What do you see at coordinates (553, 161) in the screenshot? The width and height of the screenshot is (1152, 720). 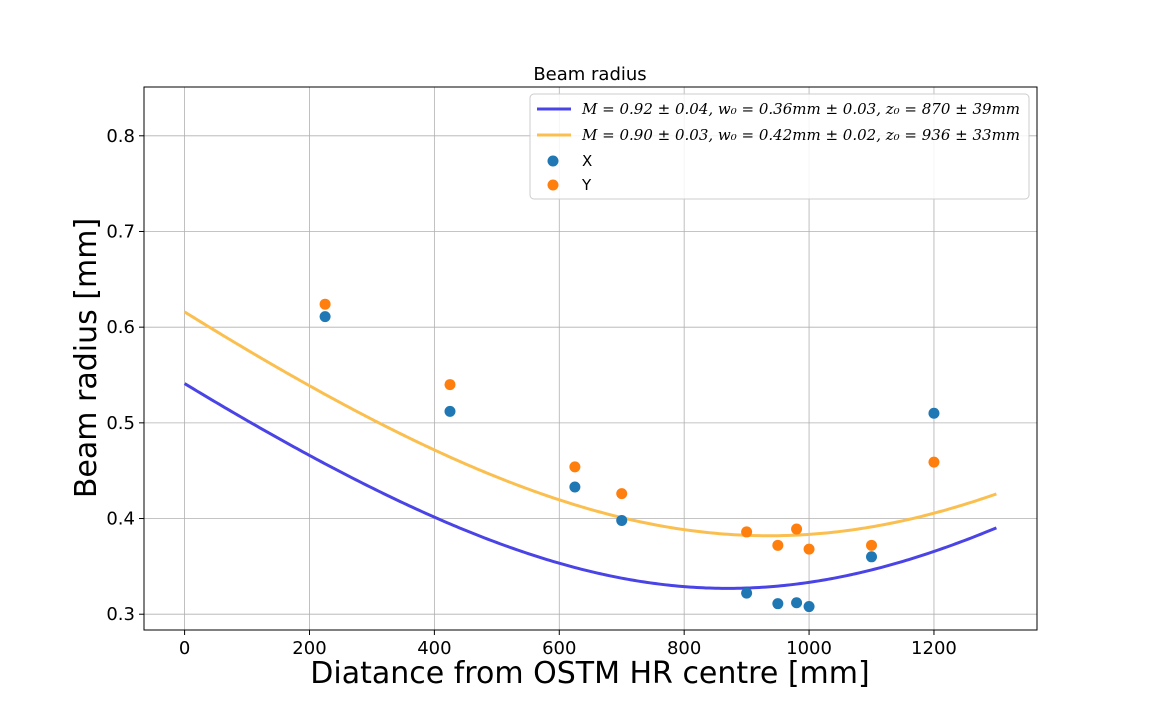 I see `legend-x-marker` at bounding box center [553, 161].